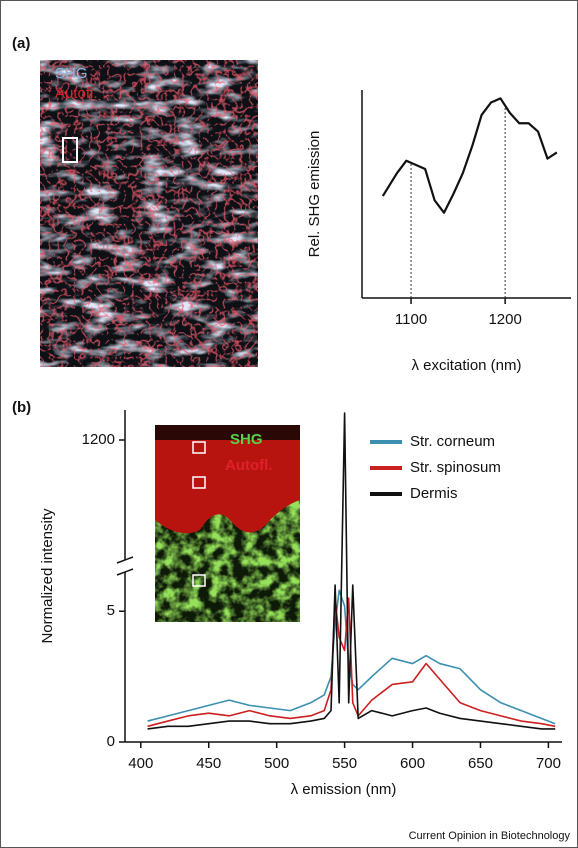  What do you see at coordinates (21, 43) in the screenshot?
I see `panel-label: (a)` at bounding box center [21, 43].